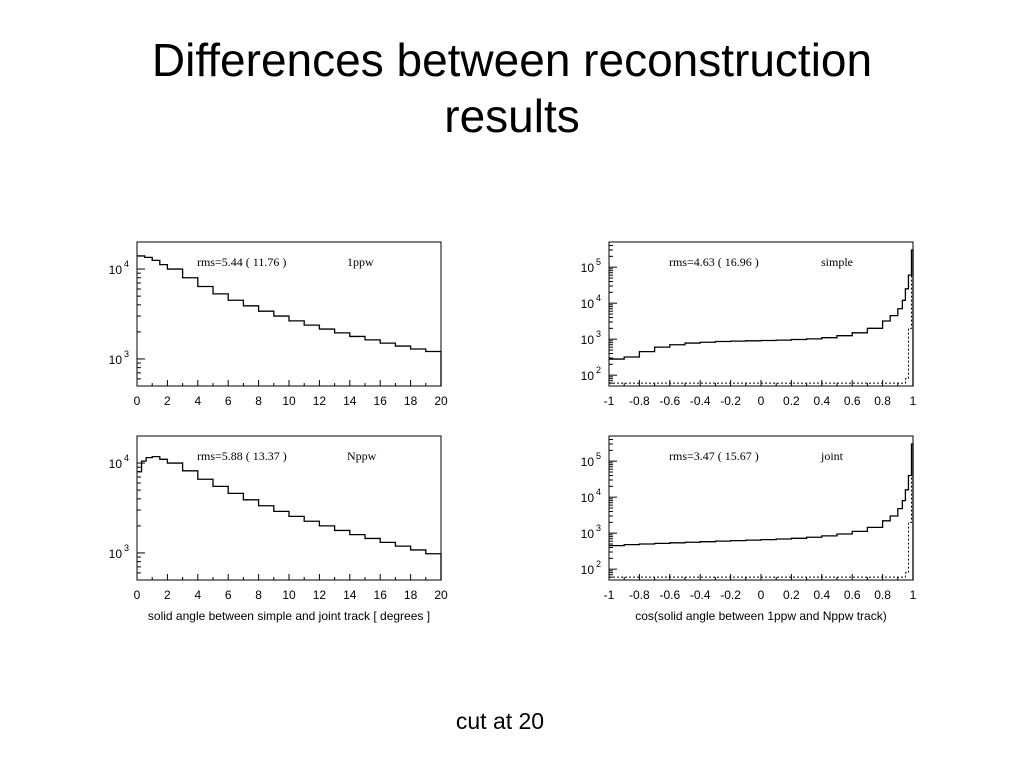 The height and width of the screenshot is (768, 1024). Describe the element at coordinates (241, 262) in the screenshot. I see `stats-text: rms=5.44 ( 11.76 )` at that location.